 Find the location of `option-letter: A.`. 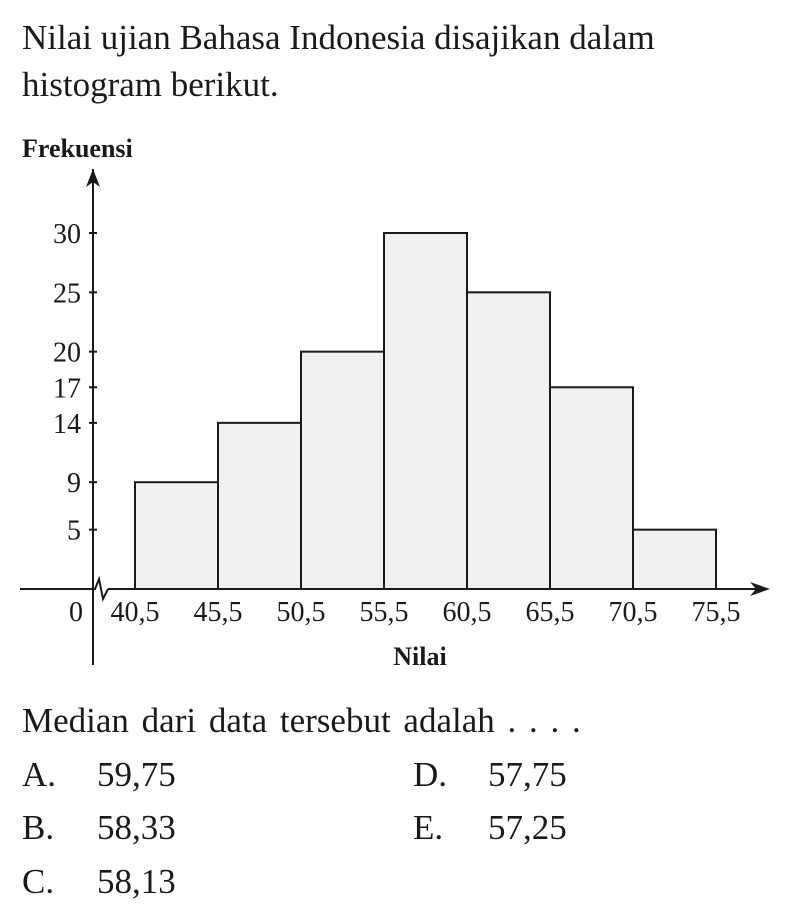

option-letter: A. is located at coordinates (39, 774).